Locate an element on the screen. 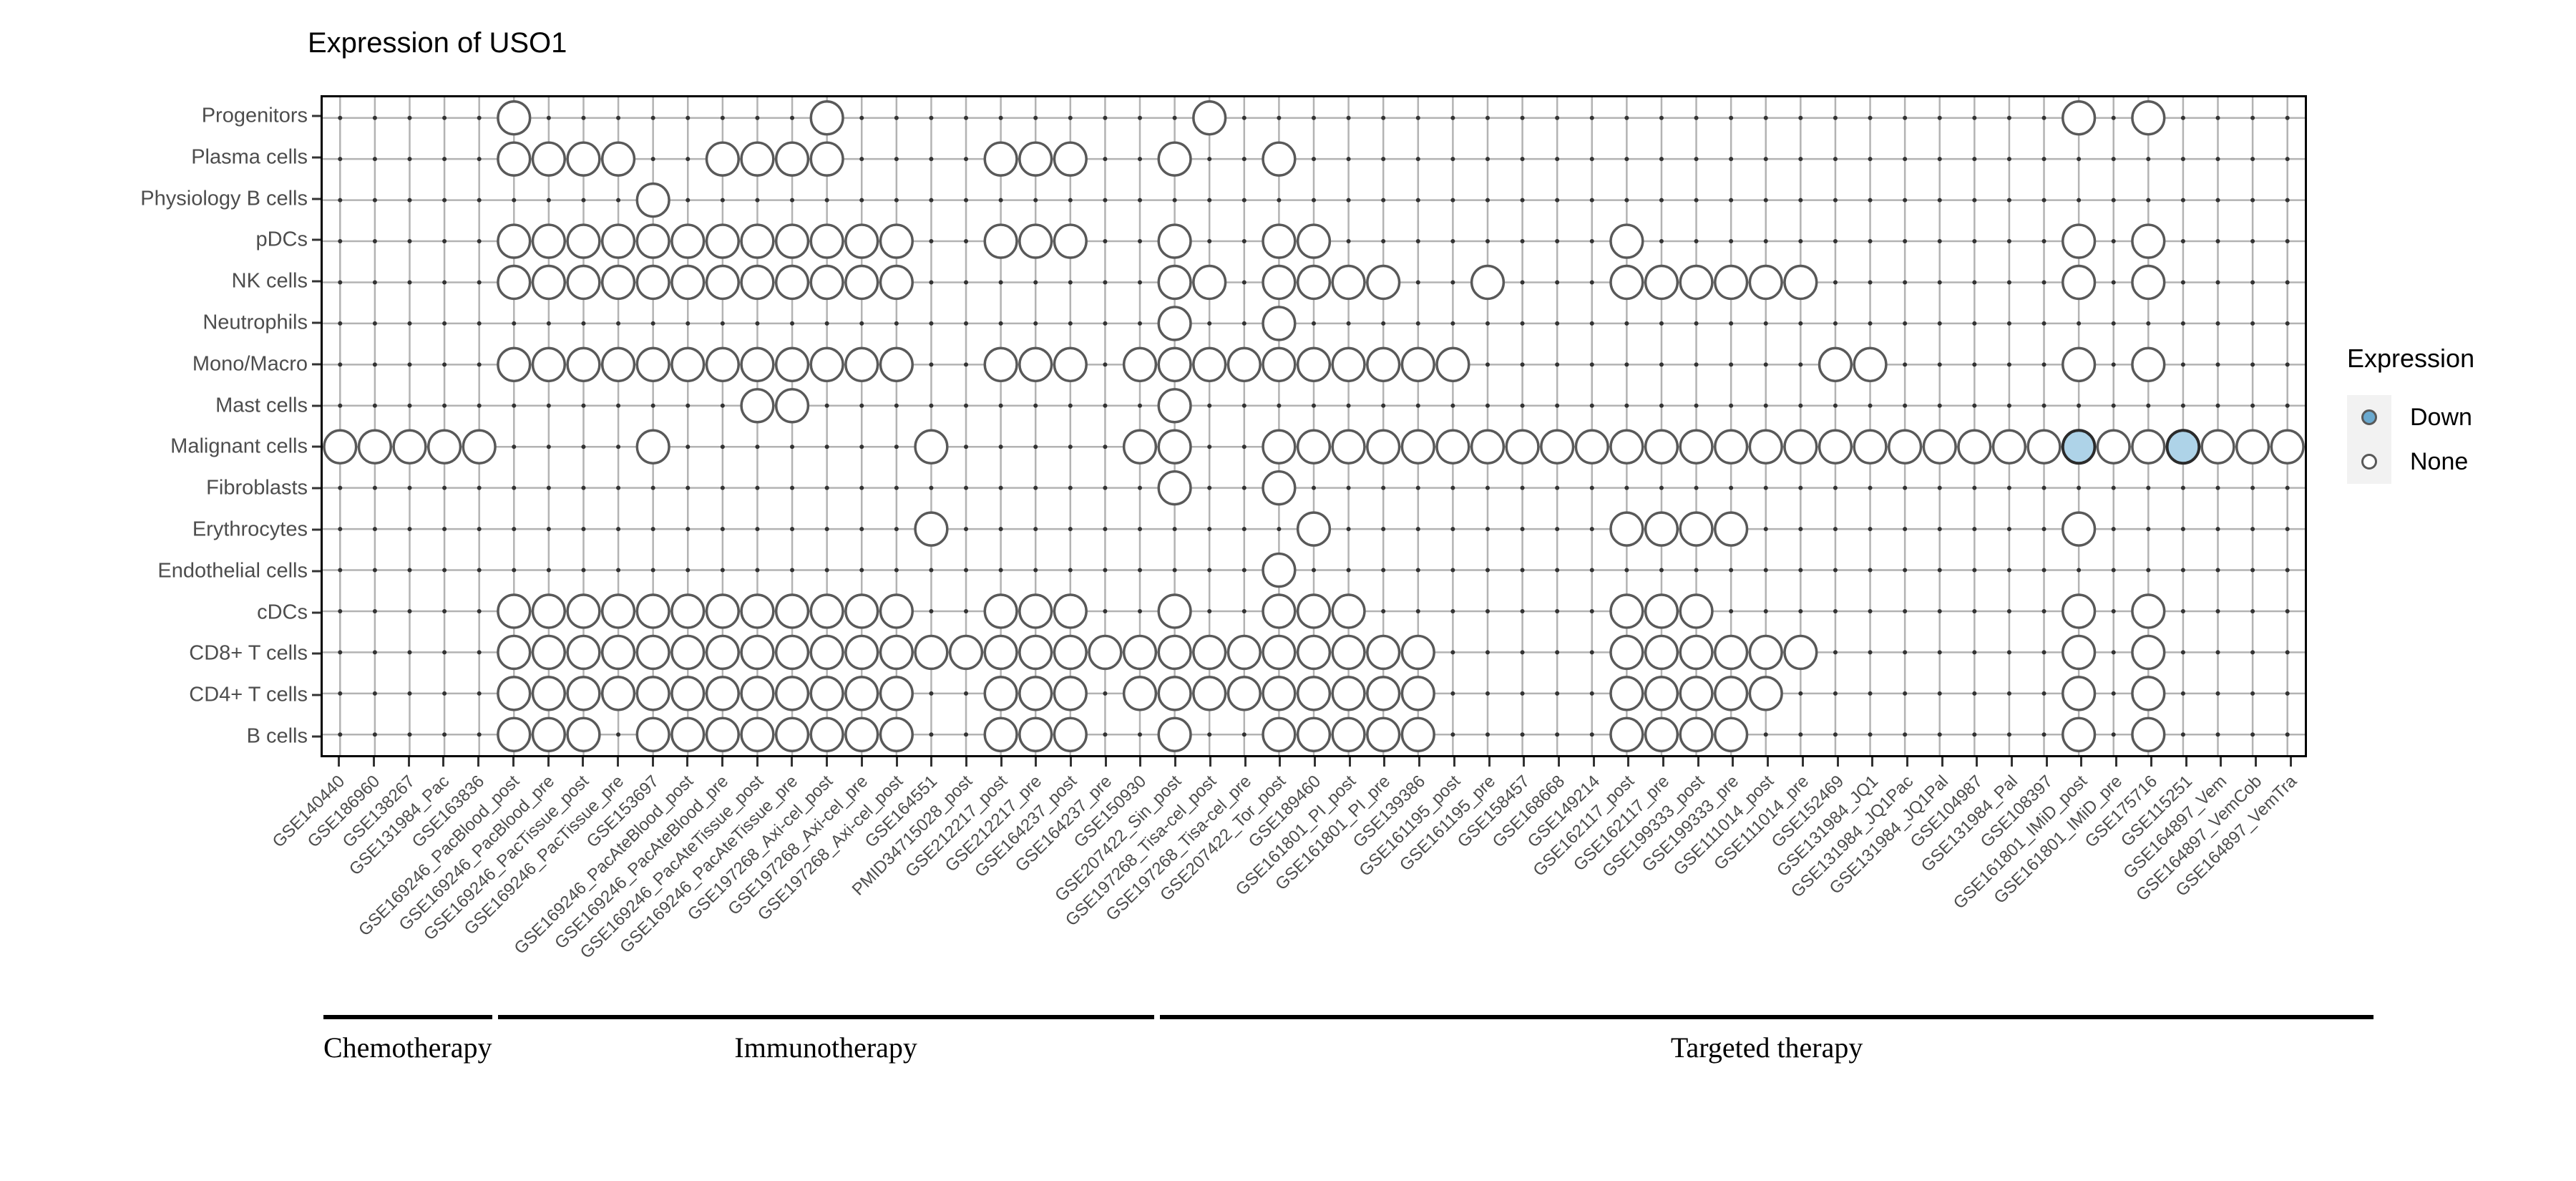 This screenshot has width=2576, height=1181. legend: Expression Down None is located at coordinates (2454, 414).